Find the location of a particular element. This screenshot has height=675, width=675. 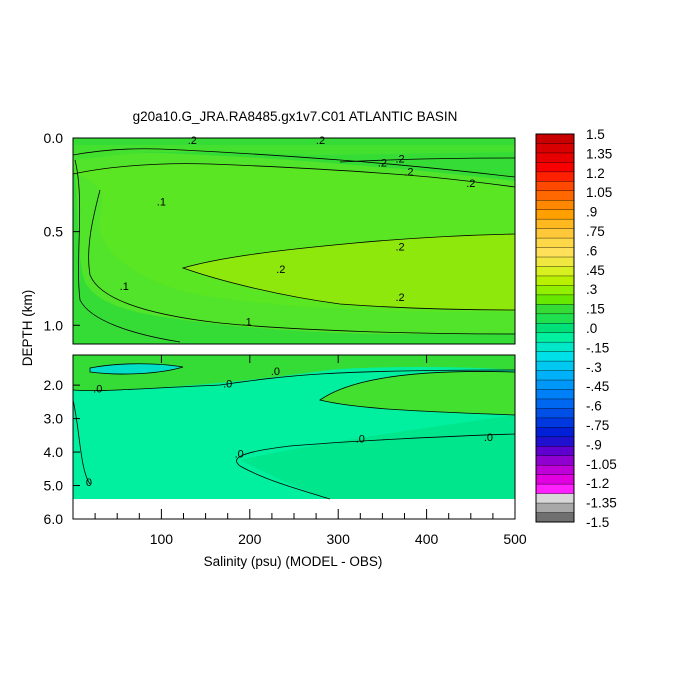

x-tick-label: 100 is located at coordinates (162, 539).